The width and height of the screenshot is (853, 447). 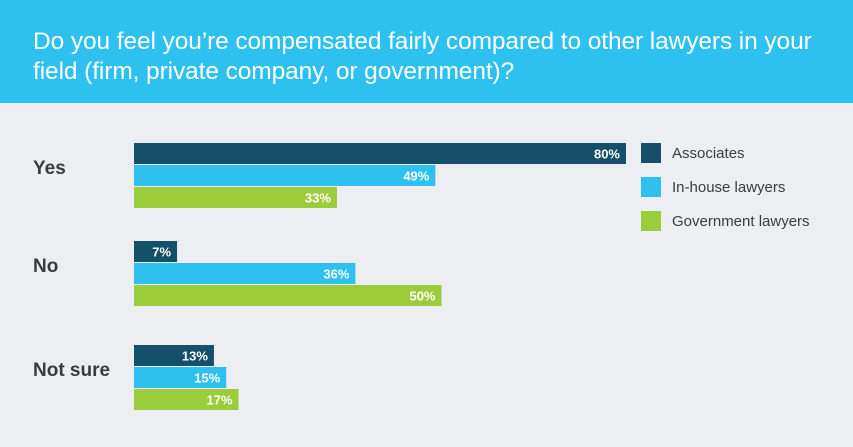 I want to click on legend-swatch-government-lawyers, so click(x=651, y=221).